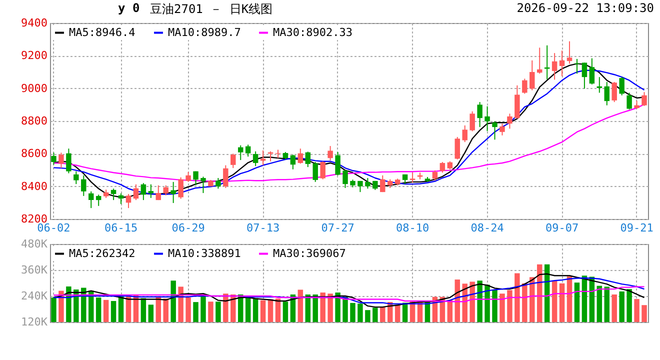 This screenshot has width=660, height=360. Describe the element at coordinates (188, 228) in the screenshot. I see `x-tick-label: 06-29` at that location.